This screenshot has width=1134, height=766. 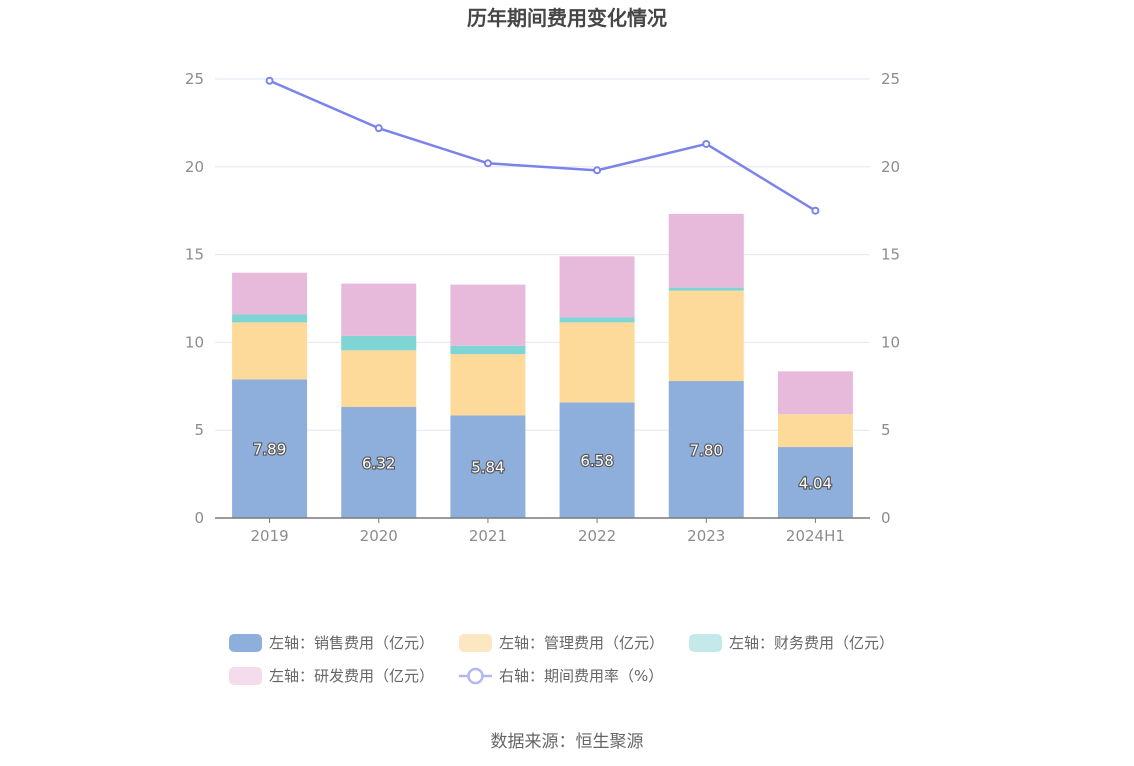 What do you see at coordinates (194, 342) in the screenshot?
I see `y-left-tick-label: 10` at bounding box center [194, 342].